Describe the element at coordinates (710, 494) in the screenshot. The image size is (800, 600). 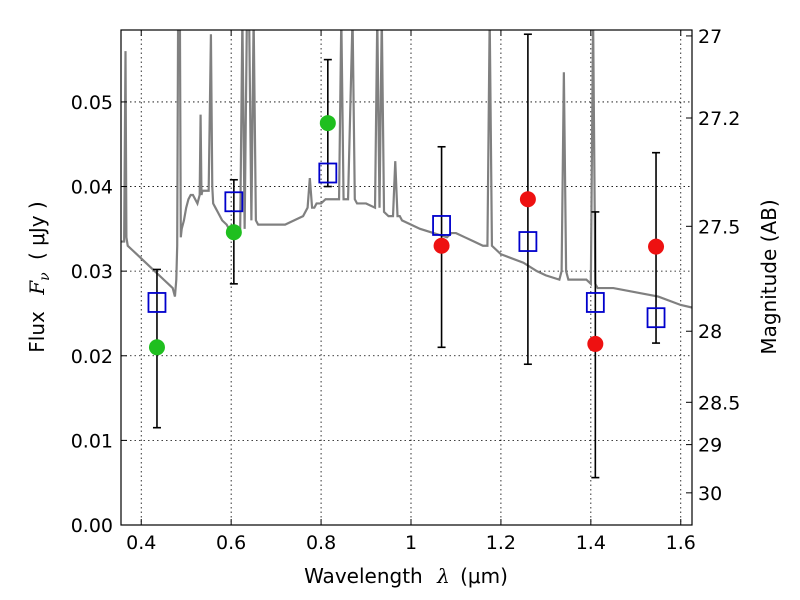
I see `y2-tick-label: 30` at that location.